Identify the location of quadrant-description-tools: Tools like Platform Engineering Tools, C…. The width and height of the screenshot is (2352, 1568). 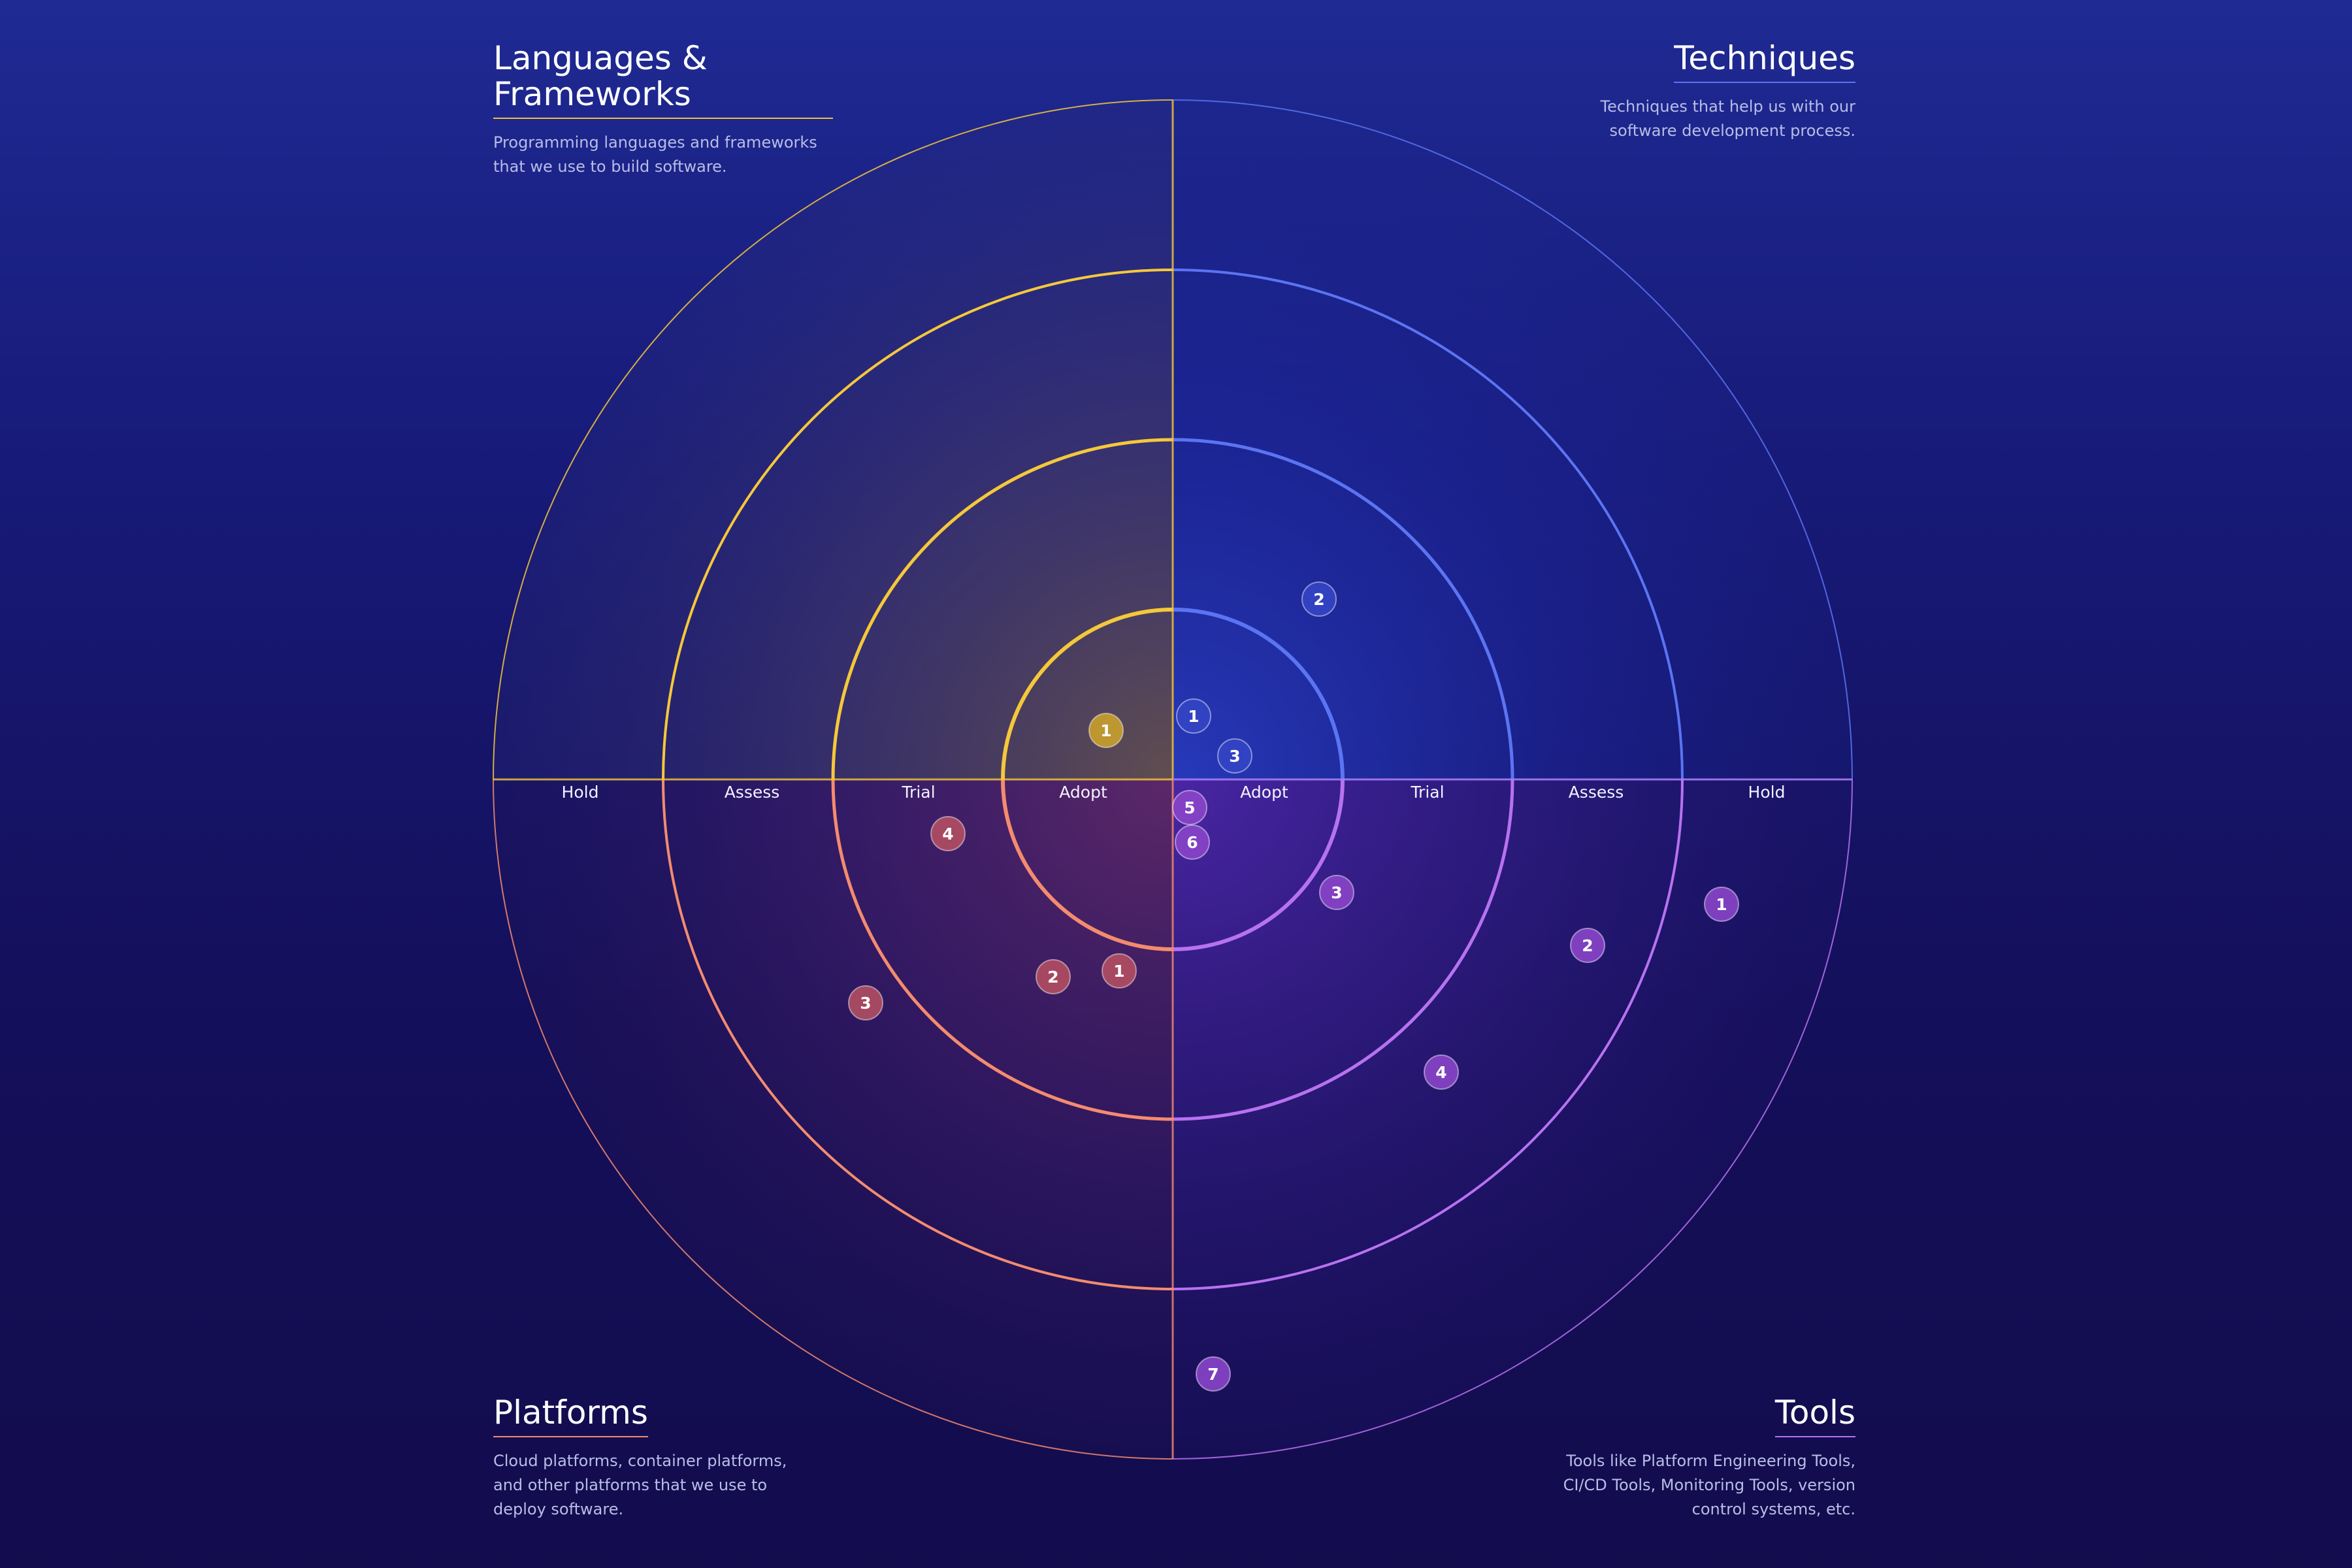
(1709, 1485).